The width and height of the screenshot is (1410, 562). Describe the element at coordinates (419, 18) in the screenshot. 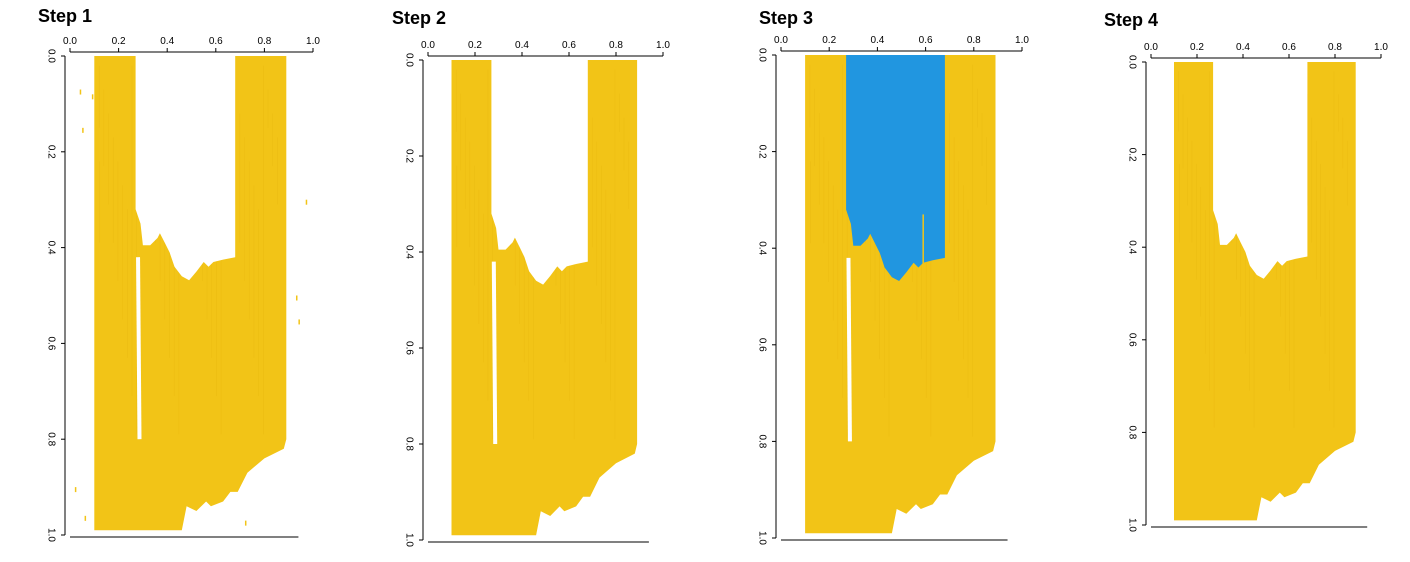

I see `panel-title: Step 2` at that location.